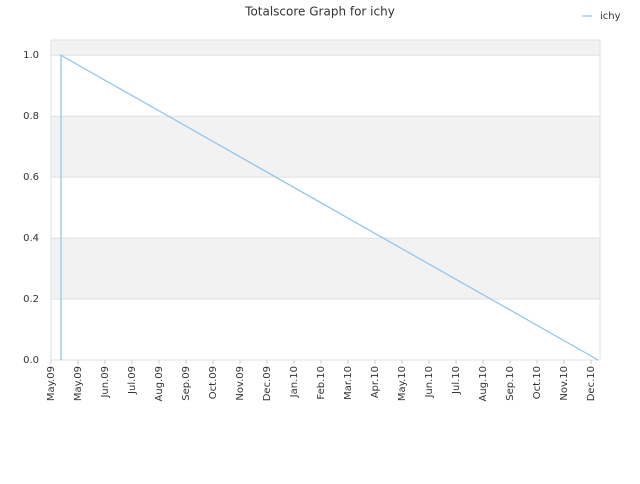  What do you see at coordinates (321, 383) in the screenshot?
I see `x-tick-label: Feb.10` at bounding box center [321, 383].